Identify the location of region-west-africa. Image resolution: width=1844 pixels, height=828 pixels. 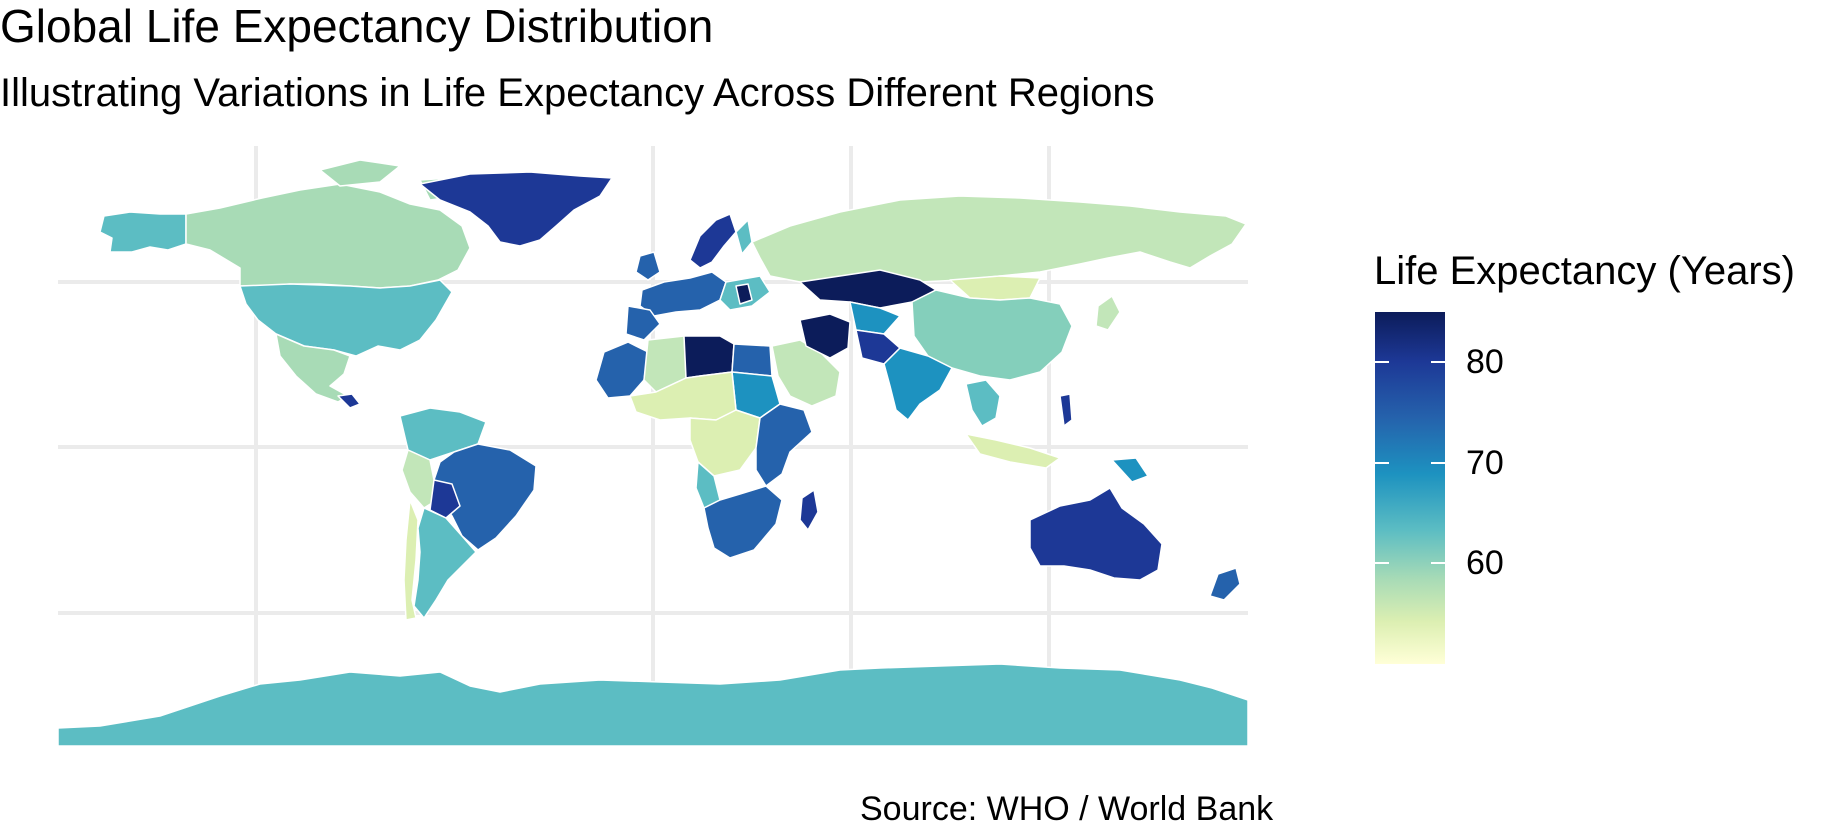
(622, 370).